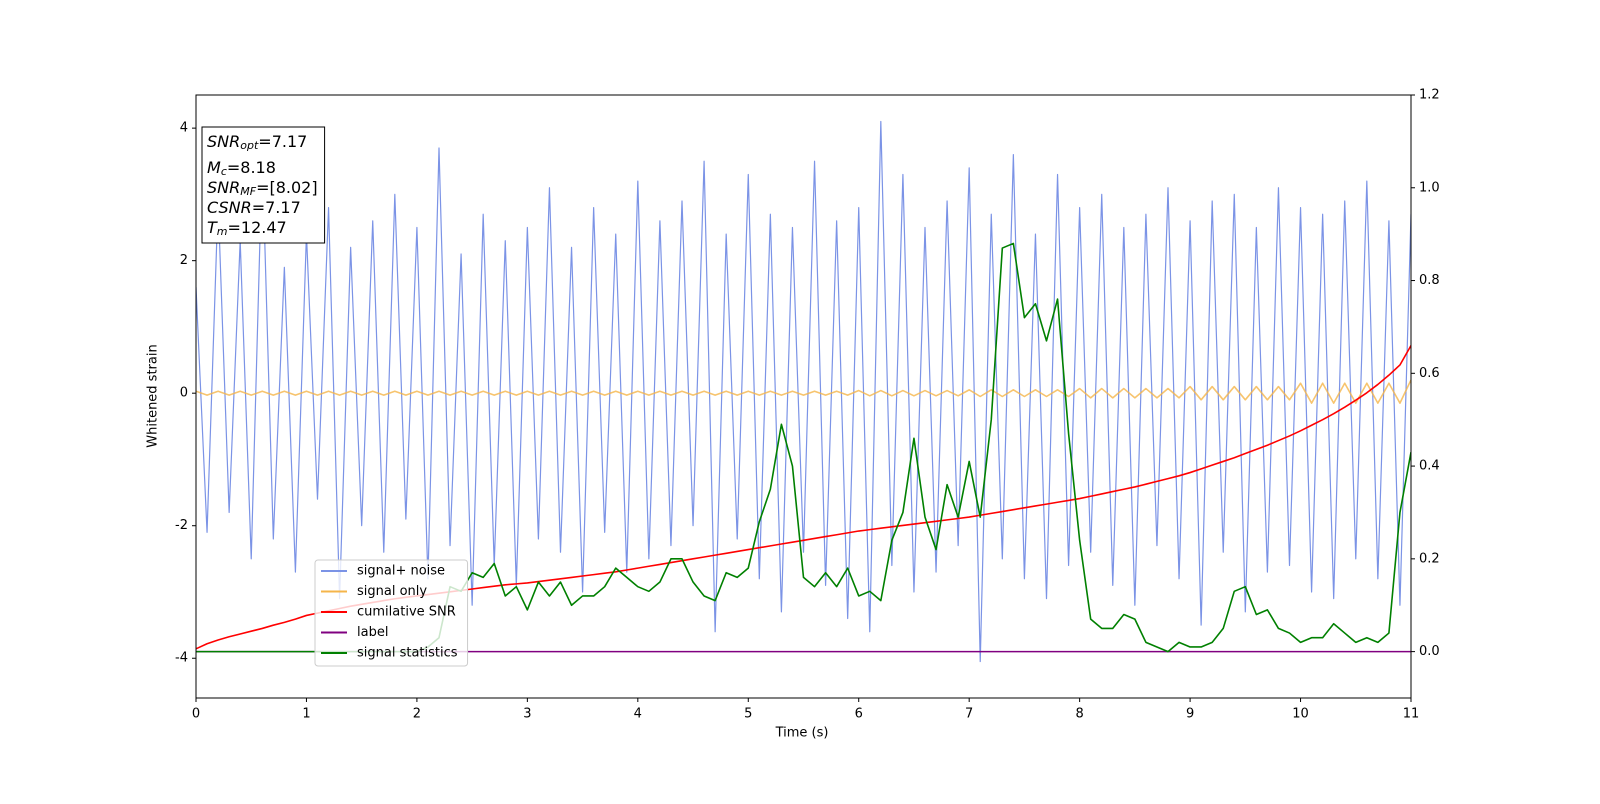  I want to click on legend-frame, so click(391, 613).